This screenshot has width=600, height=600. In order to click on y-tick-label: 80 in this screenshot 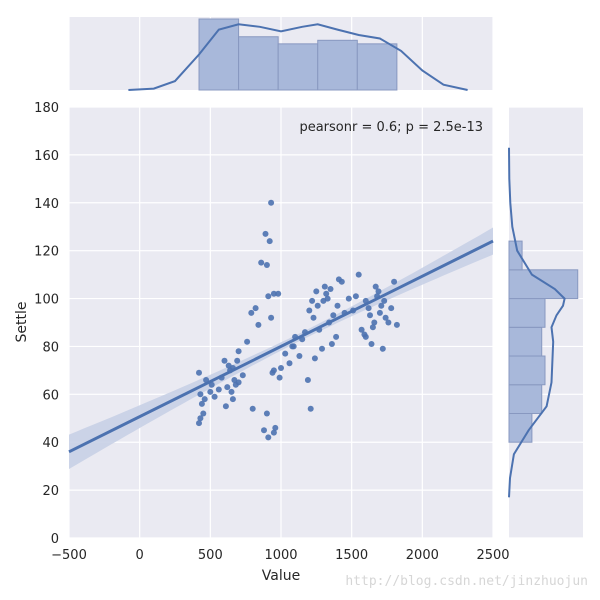, I will do `click(50, 347)`.